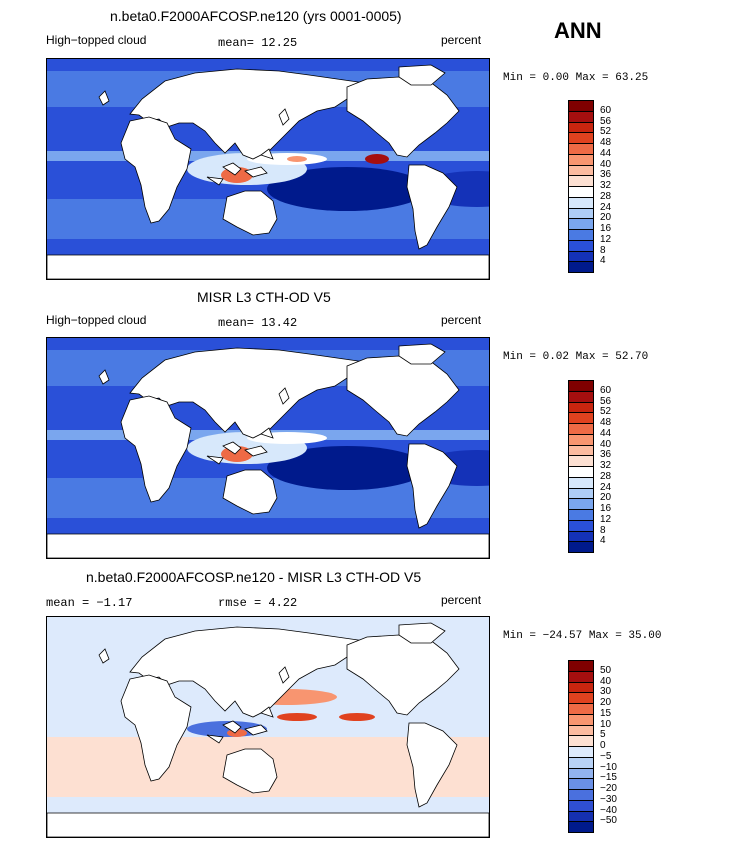 The width and height of the screenshot is (733, 848). Describe the element at coordinates (461, 320) in the screenshot. I see `panel-2-units: percent` at that location.